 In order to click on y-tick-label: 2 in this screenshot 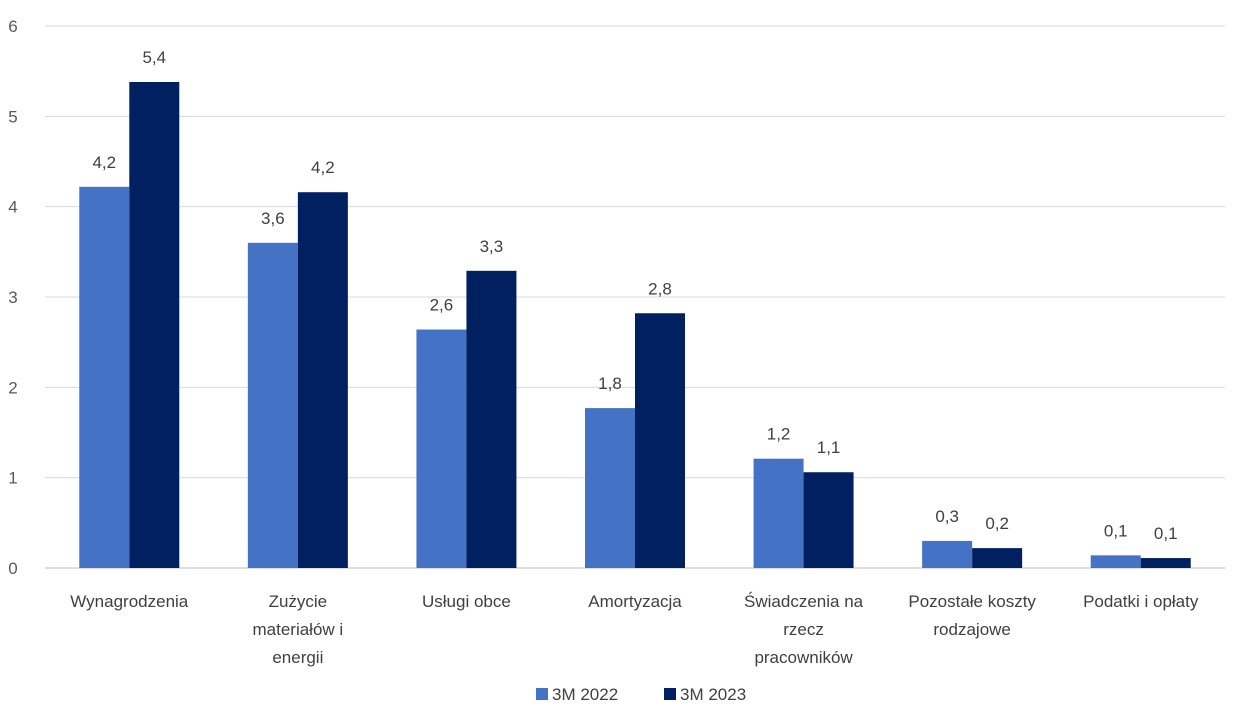, I will do `click(12, 387)`.